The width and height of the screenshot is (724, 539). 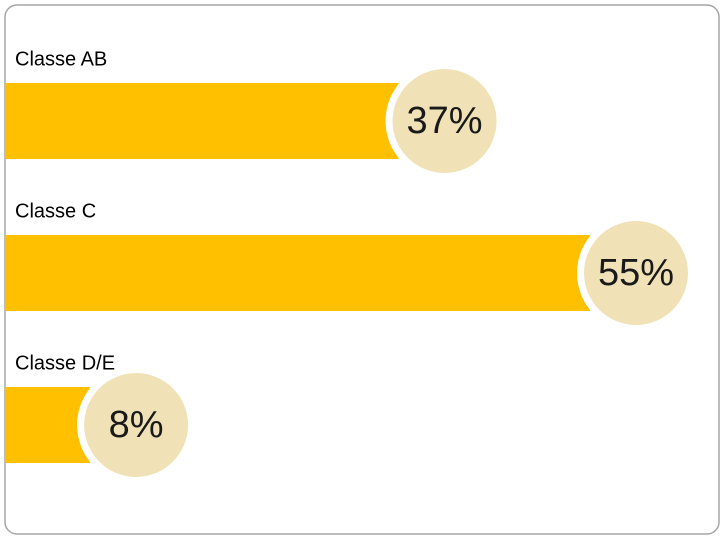 What do you see at coordinates (61, 59) in the screenshot?
I see `category-label: Classe AB` at bounding box center [61, 59].